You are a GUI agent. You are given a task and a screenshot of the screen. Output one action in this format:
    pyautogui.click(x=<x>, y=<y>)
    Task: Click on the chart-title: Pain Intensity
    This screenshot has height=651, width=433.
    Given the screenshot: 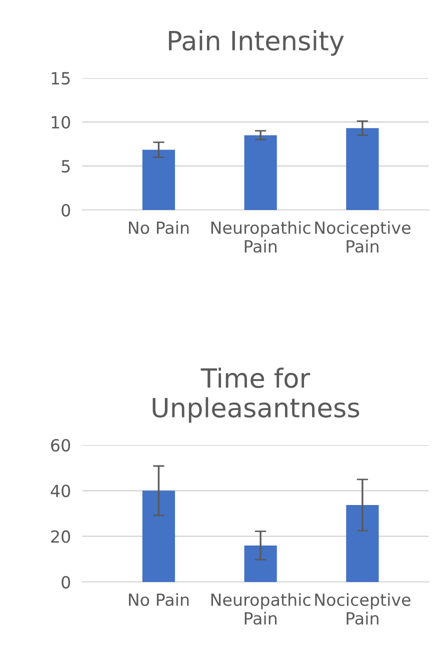 What is the action you would take?
    pyautogui.click(x=256, y=43)
    